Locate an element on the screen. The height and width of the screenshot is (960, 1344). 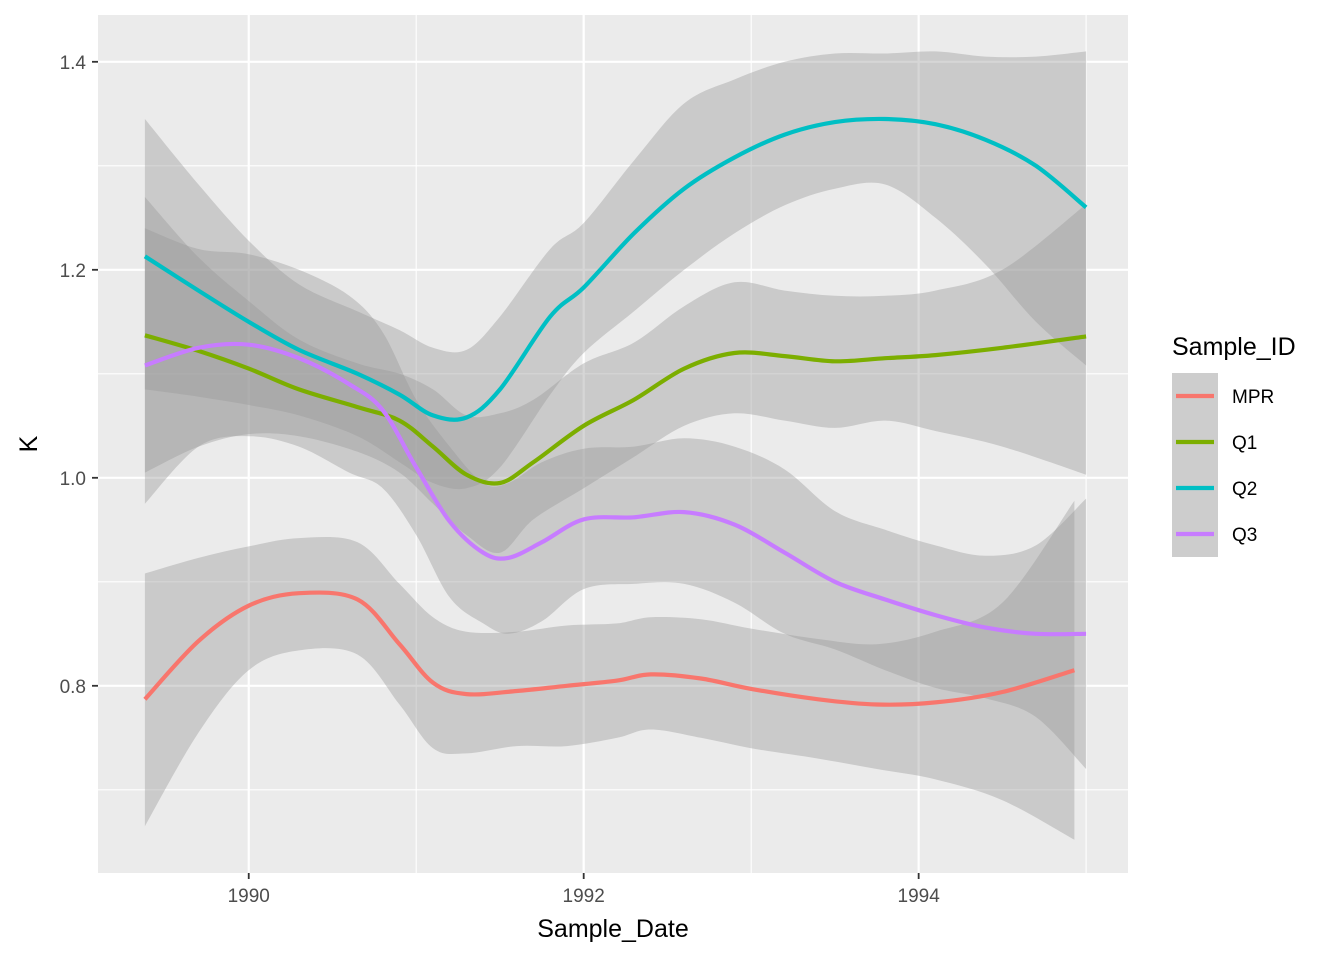
y-axis-title: K is located at coordinates (29, 443).